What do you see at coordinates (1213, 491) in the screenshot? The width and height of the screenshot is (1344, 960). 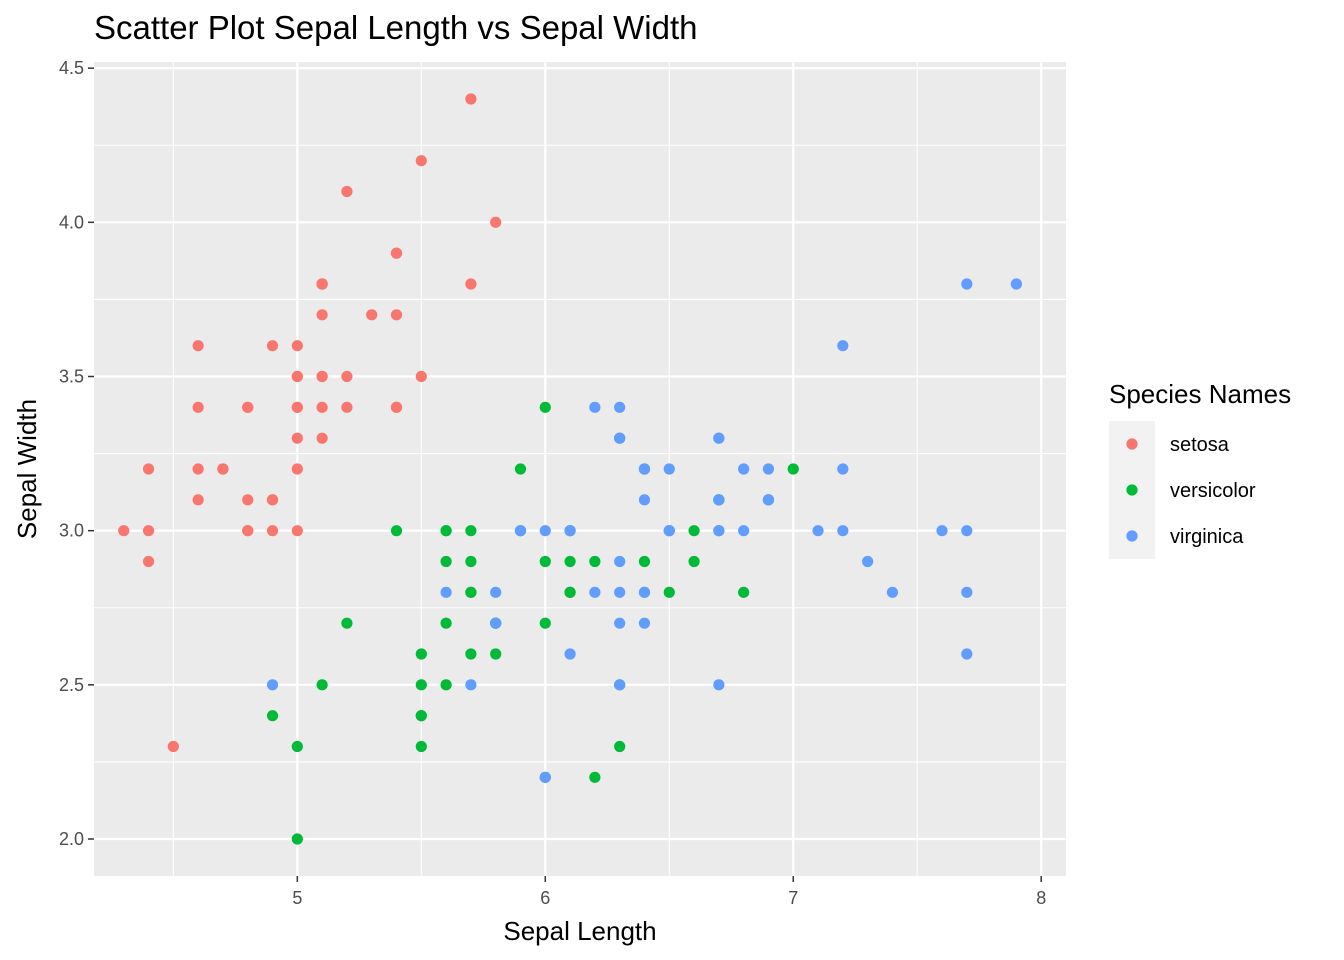 I see `legend-label-versicolor: versicolor` at bounding box center [1213, 491].